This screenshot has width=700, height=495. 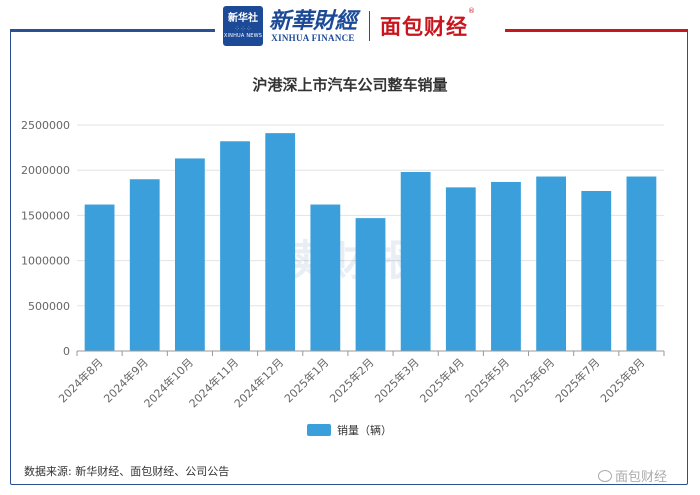 I want to click on y-tick-label: 2000000, so click(x=45, y=170).